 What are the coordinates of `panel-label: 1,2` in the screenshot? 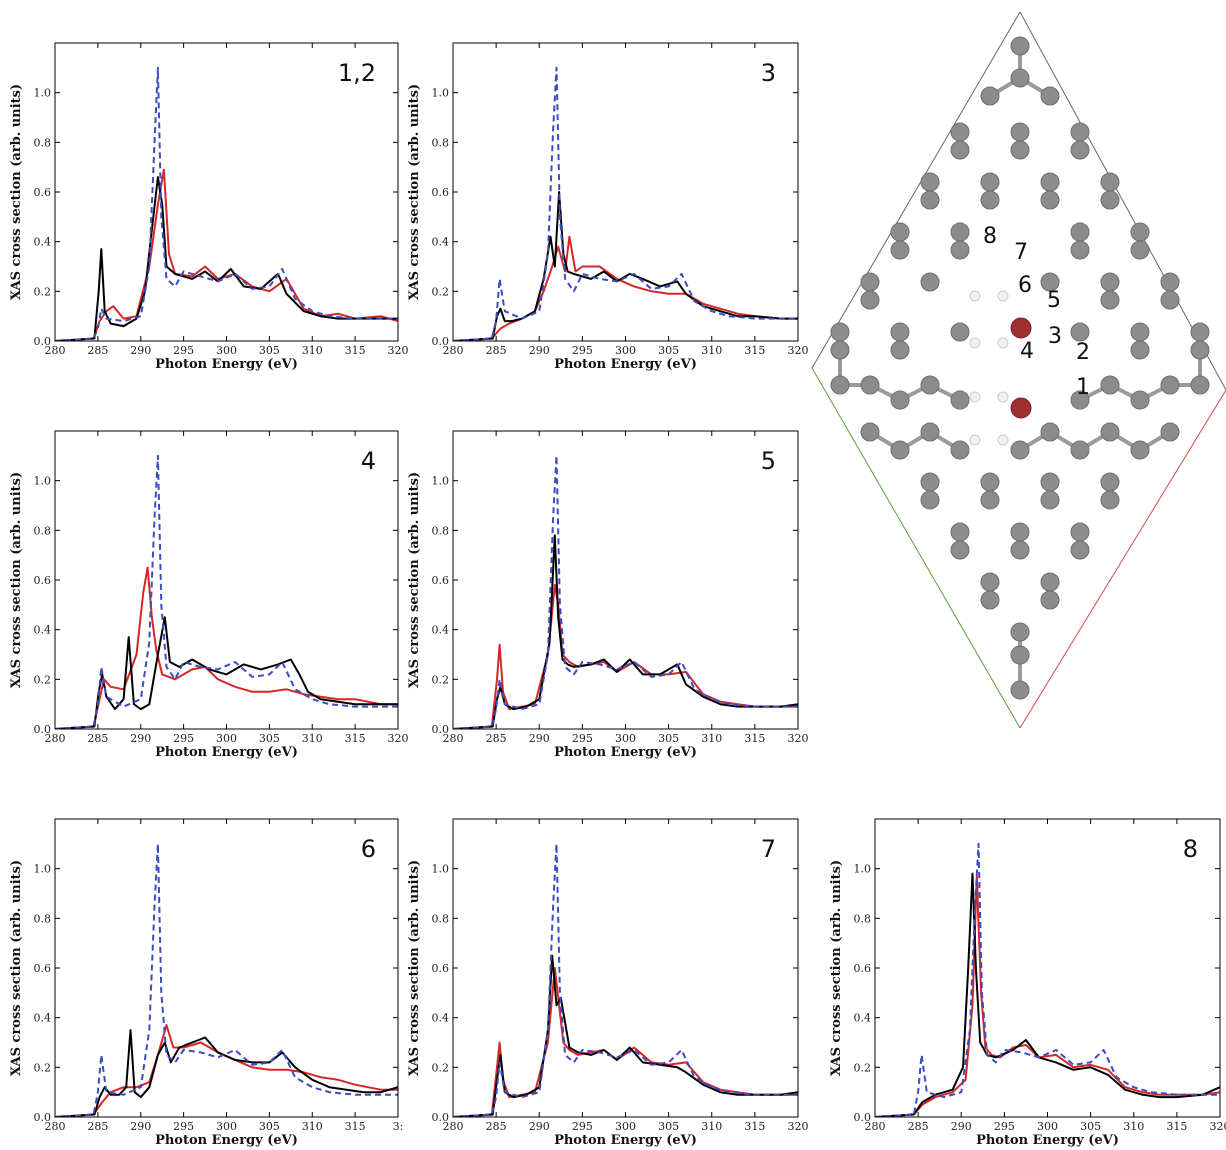 It's located at (357, 73).